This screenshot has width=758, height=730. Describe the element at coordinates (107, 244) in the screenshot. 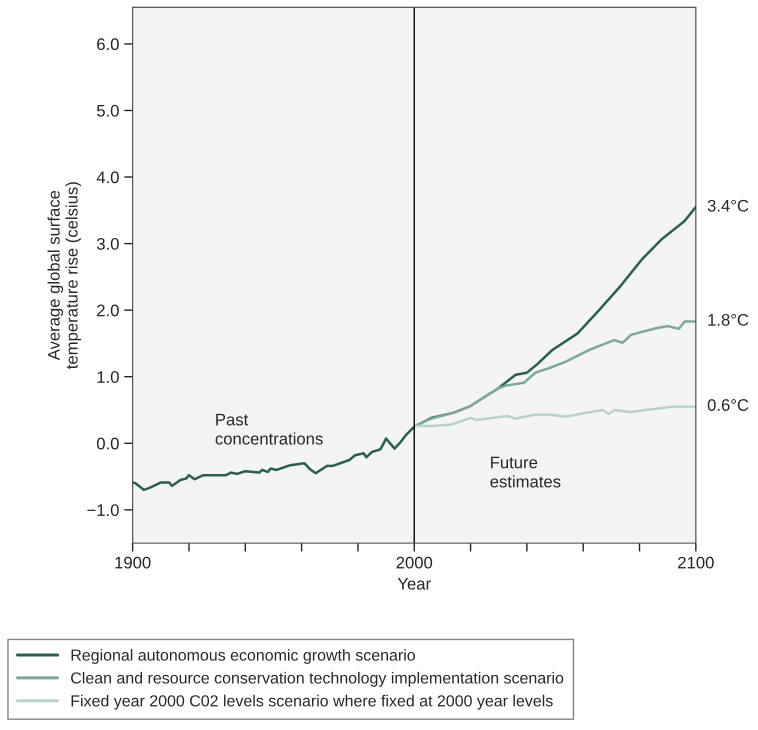

I see `y-tick-label: 3.0` at that location.